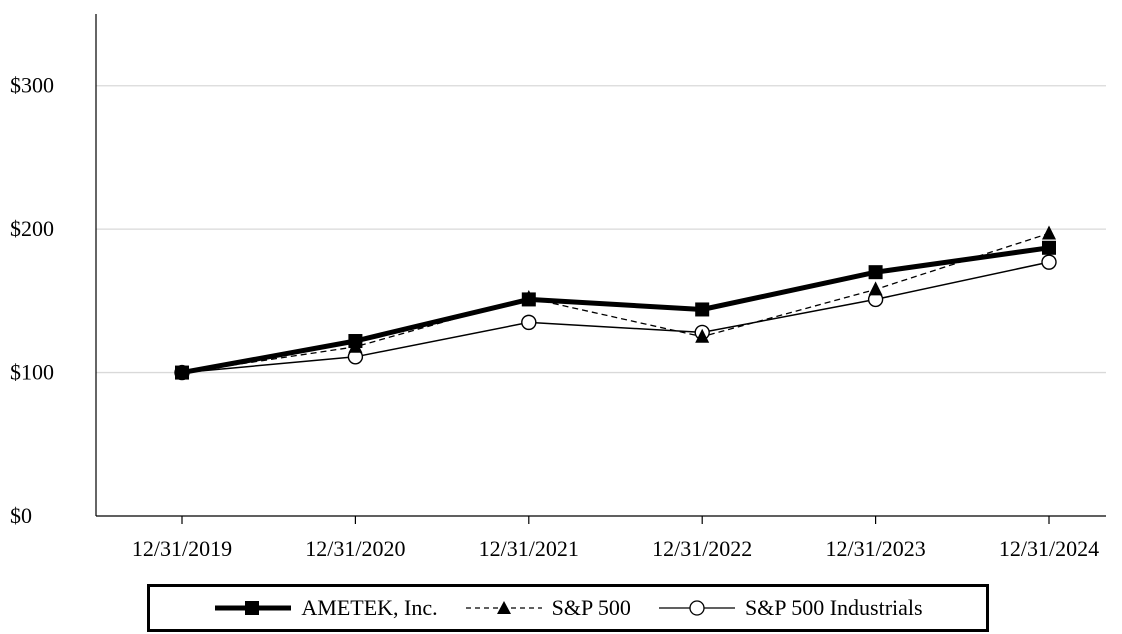  I want to click on x-tick-label: 12/31/2024, so click(1049, 548).